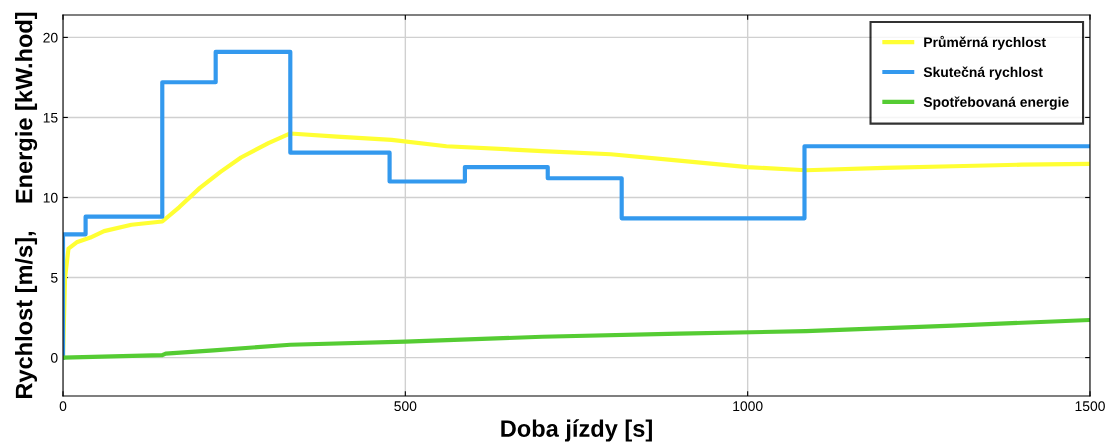 The width and height of the screenshot is (1105, 445). I want to click on legend-label: Průměrná rychlost, so click(985, 42).